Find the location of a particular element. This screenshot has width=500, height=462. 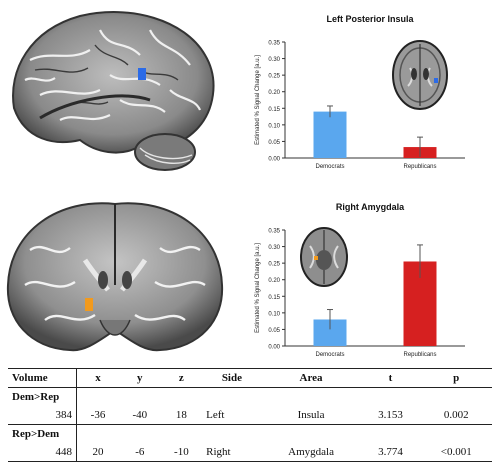

table-cell: -36 is located at coordinates (98, 415).